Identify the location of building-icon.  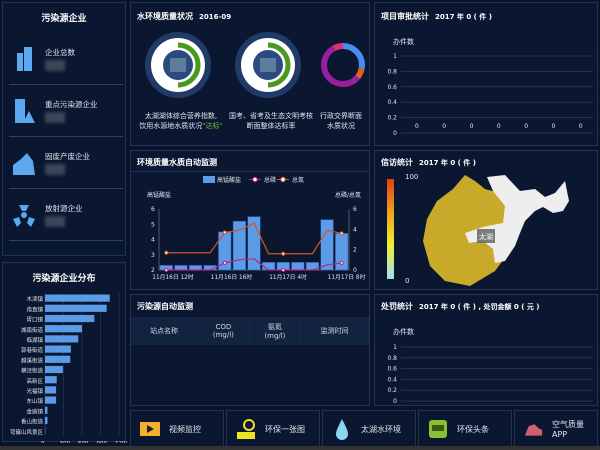
(24, 59).